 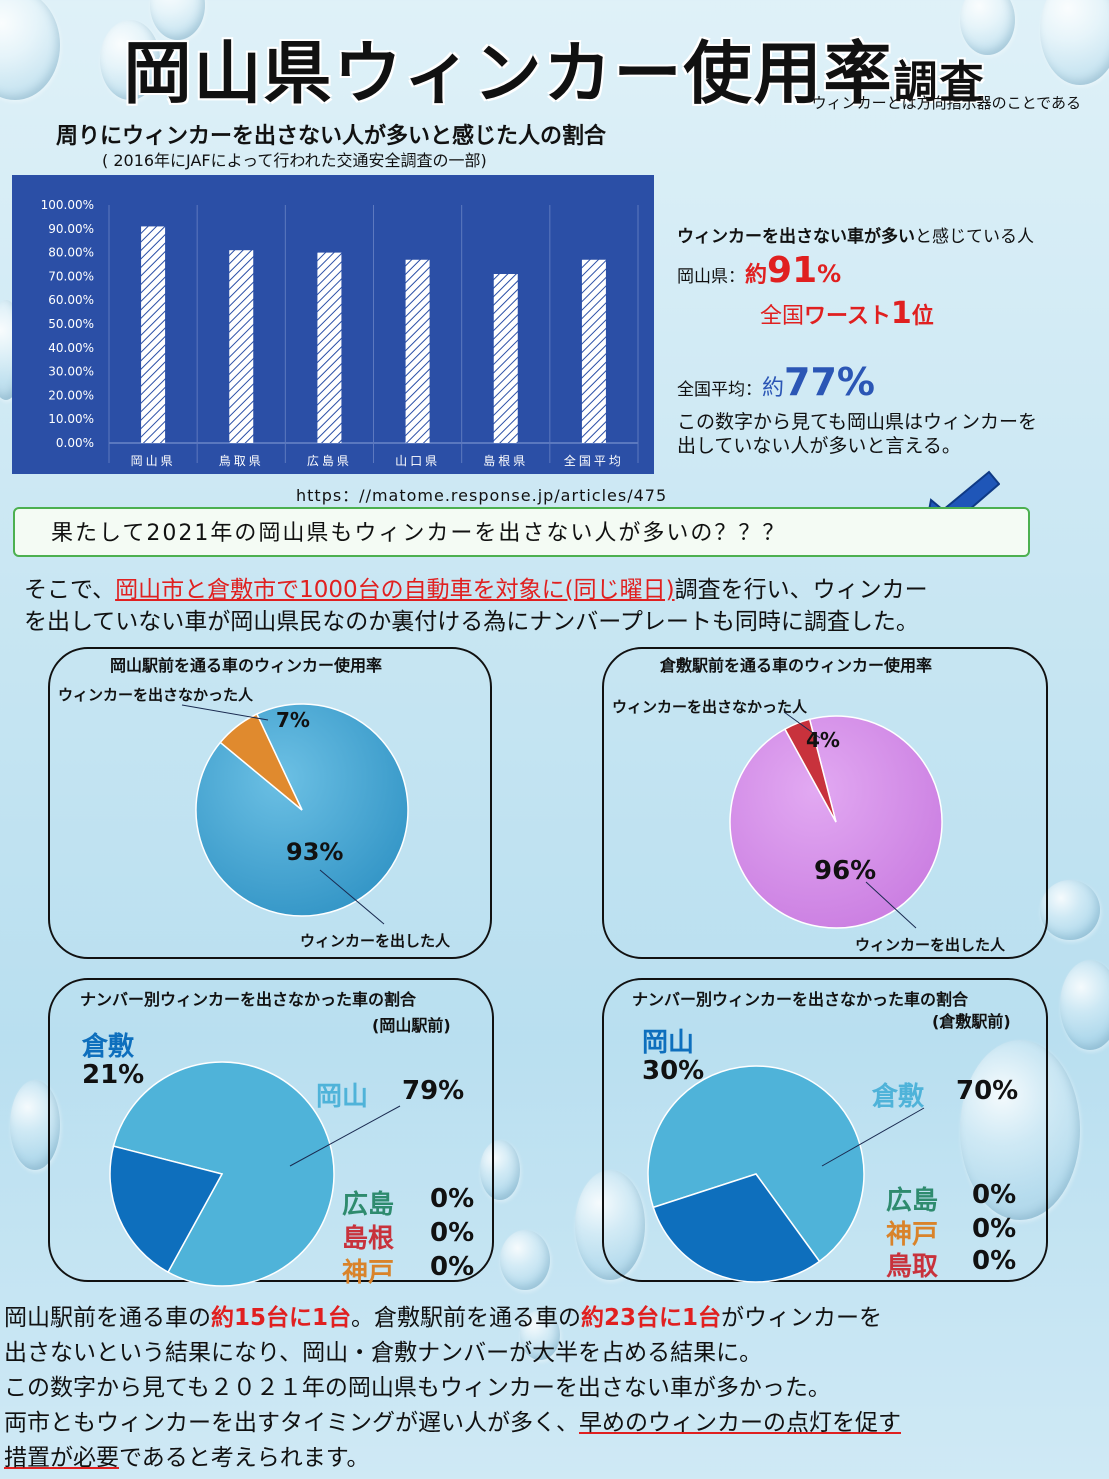 What do you see at coordinates (331, 136) in the screenshot?
I see `bar-chart-title: 周りにウィンカーを出さない人が多いと感じた人の割合` at bounding box center [331, 136].